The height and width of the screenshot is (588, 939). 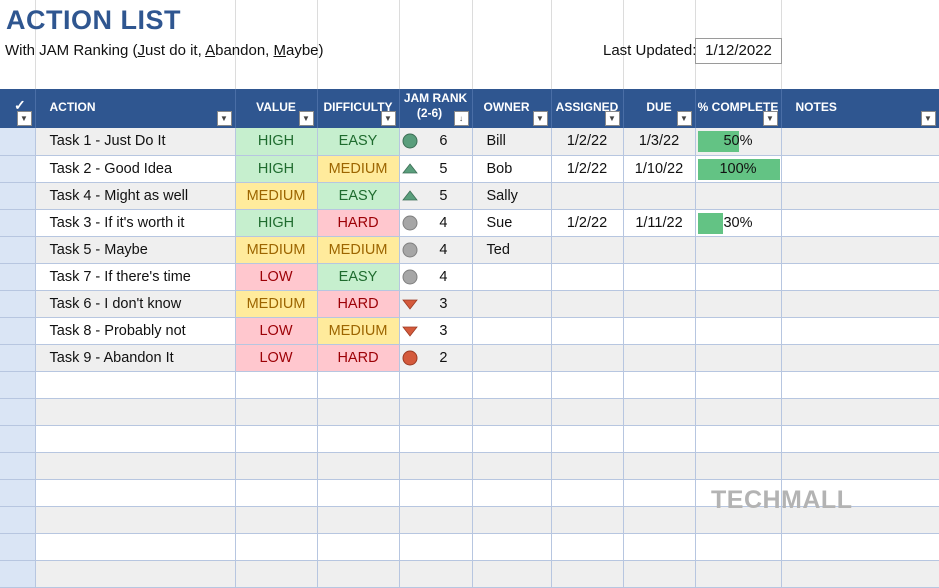 I want to click on last-updated-input: 1/12/2022, so click(x=738, y=51).